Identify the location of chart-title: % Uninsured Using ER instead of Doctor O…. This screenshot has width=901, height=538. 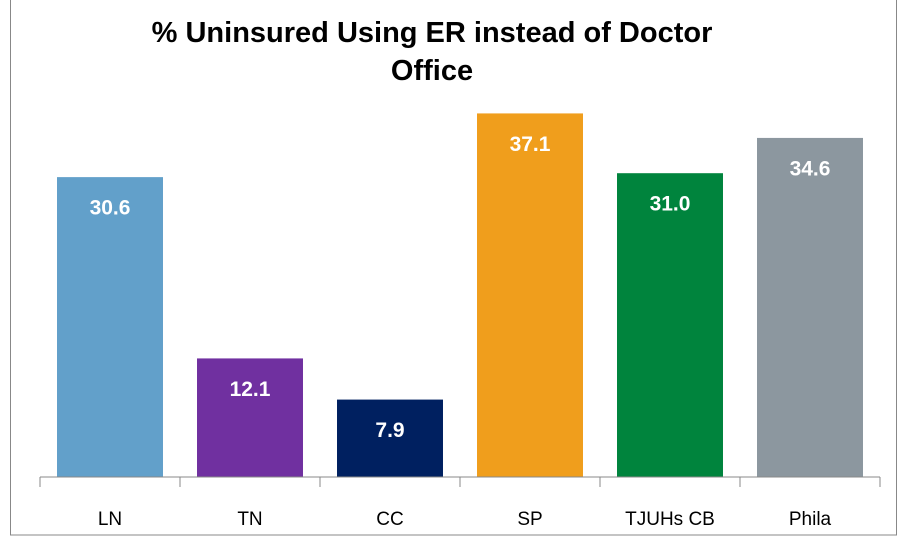
(432, 52).